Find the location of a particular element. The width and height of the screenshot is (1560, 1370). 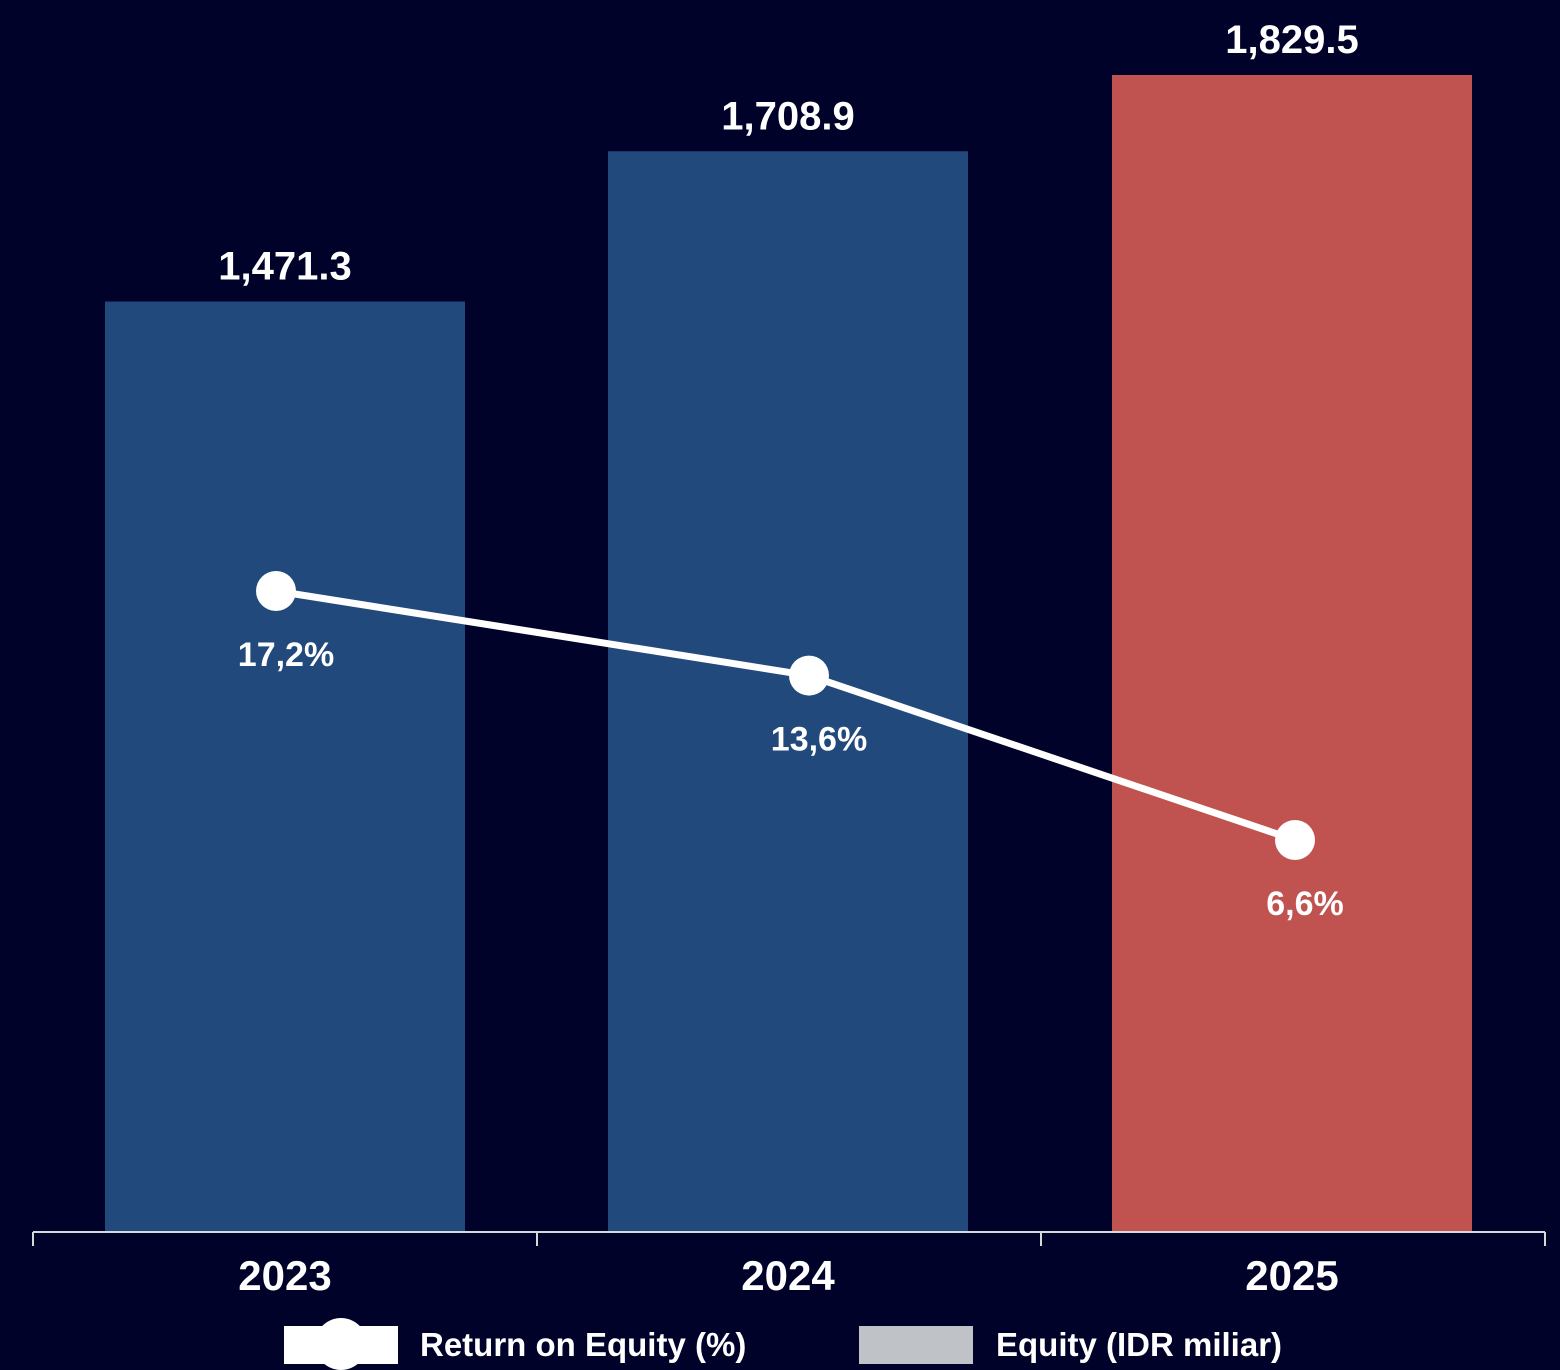

roe-value-label-2025: 6,6% is located at coordinates (1305, 904).